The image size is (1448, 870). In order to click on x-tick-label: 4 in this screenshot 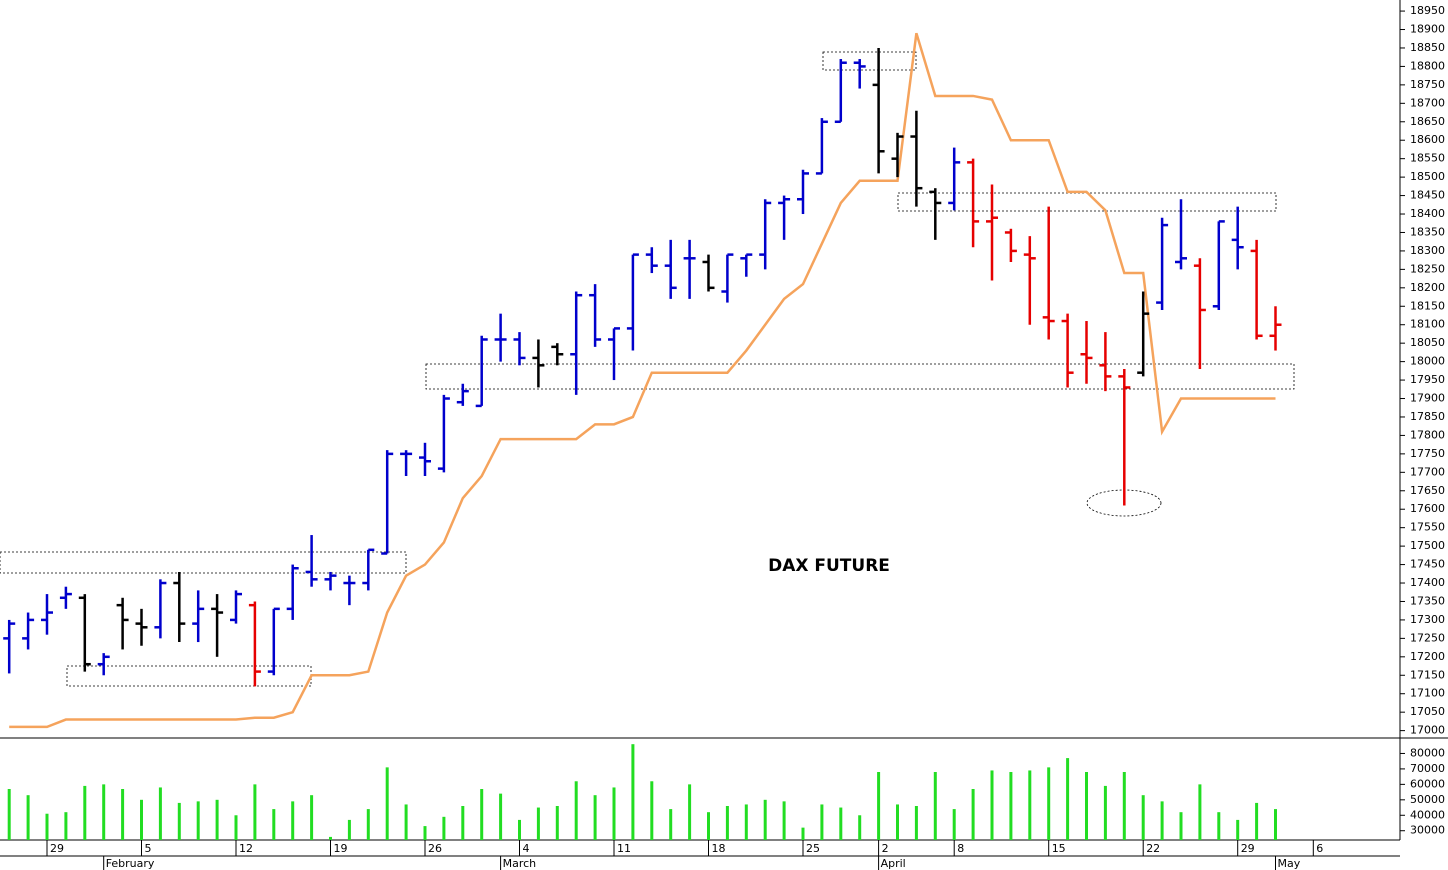, I will do `click(526, 848)`.